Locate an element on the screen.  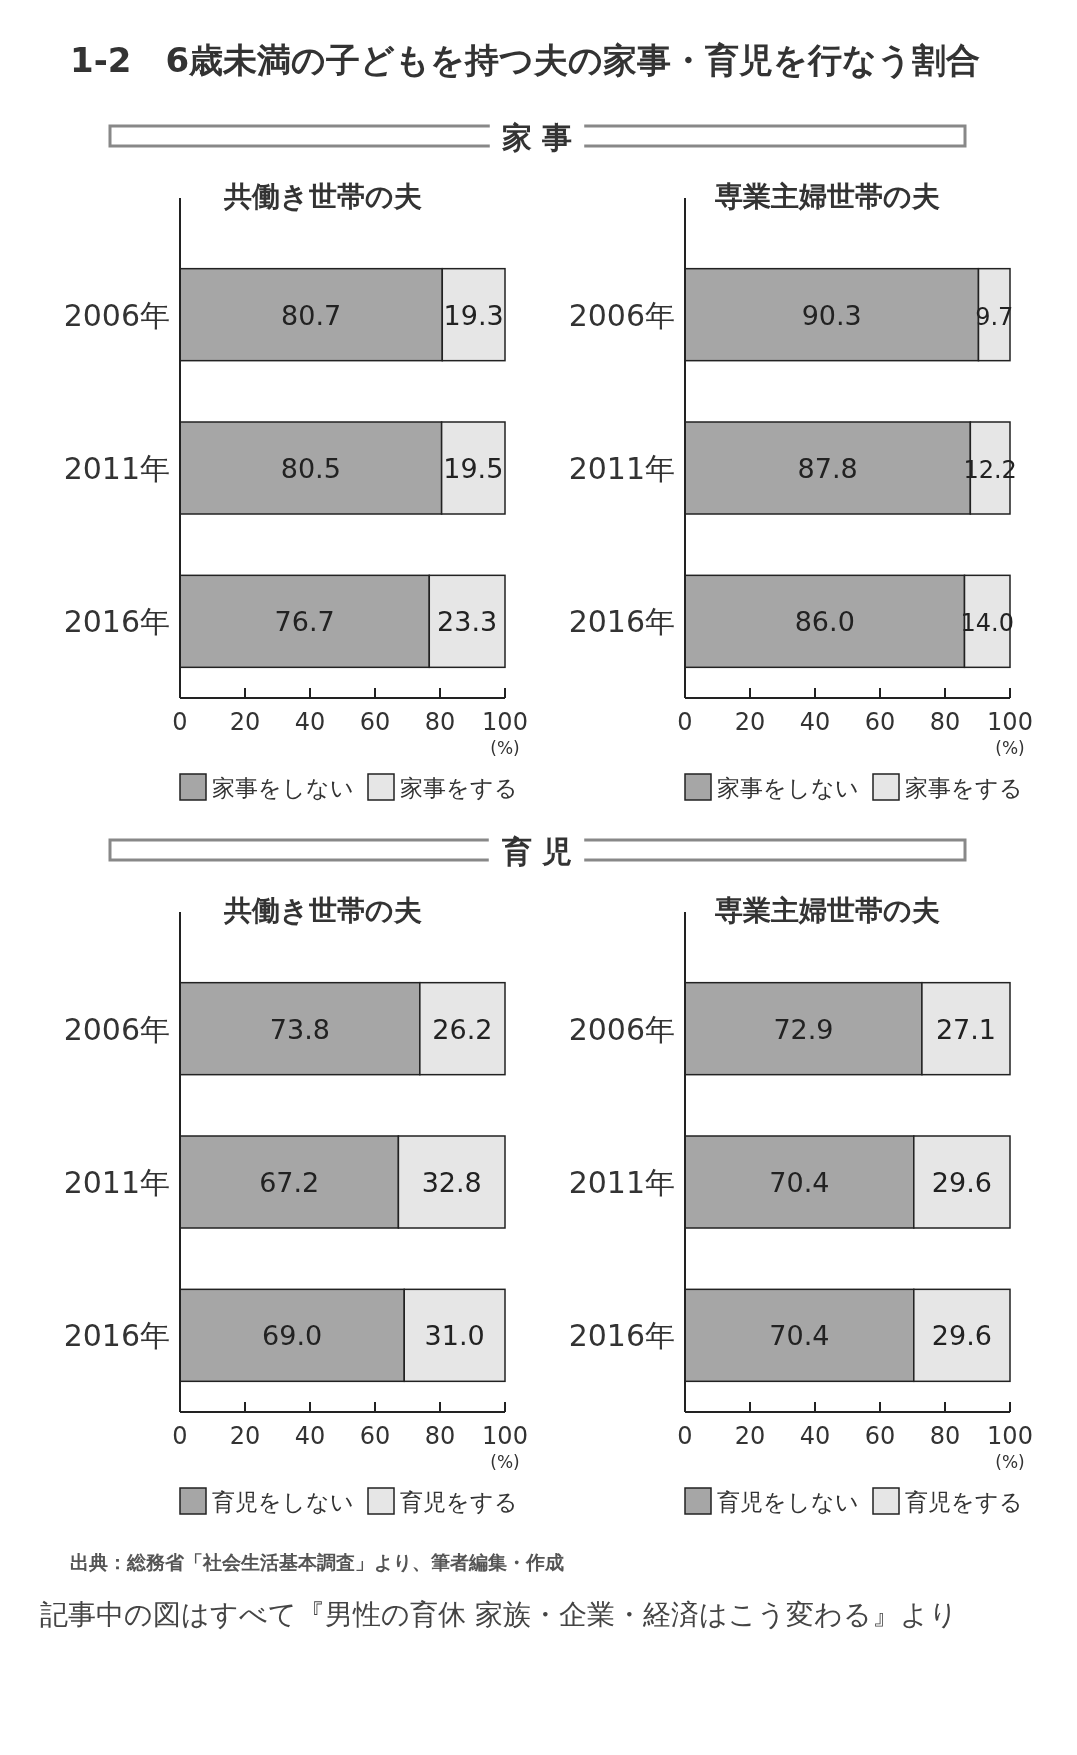
text: 記事中の図はすべて『男性の育休 家族・企業・経済はこう変わる』より is located at coordinates (499, 1615).